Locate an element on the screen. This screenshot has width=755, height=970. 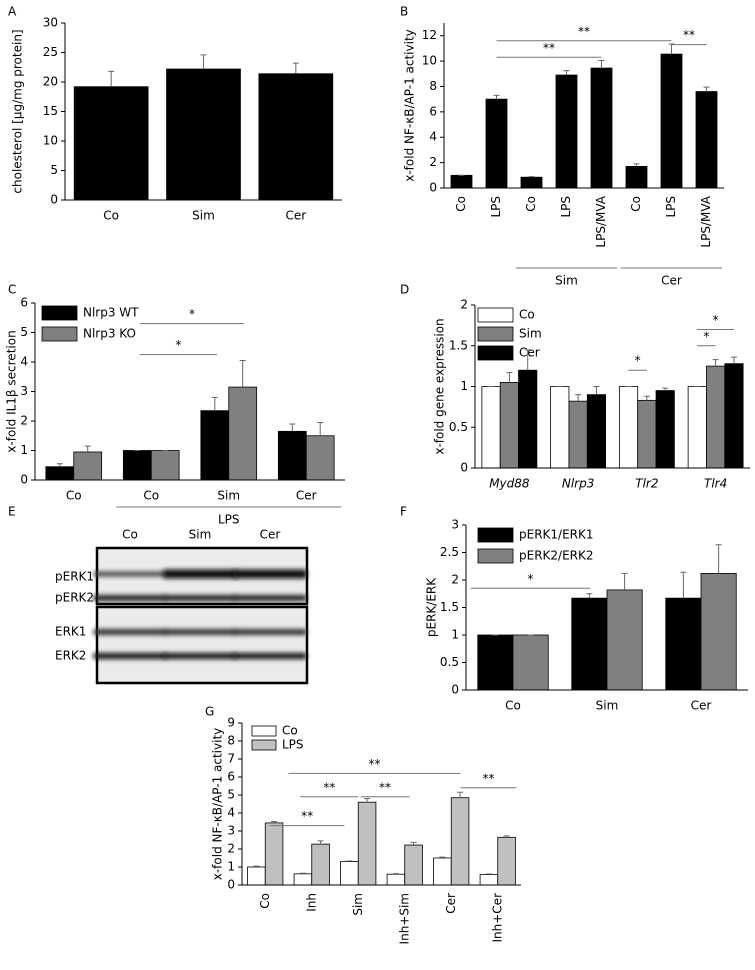
panel-letter: B is located at coordinates (404, 12).